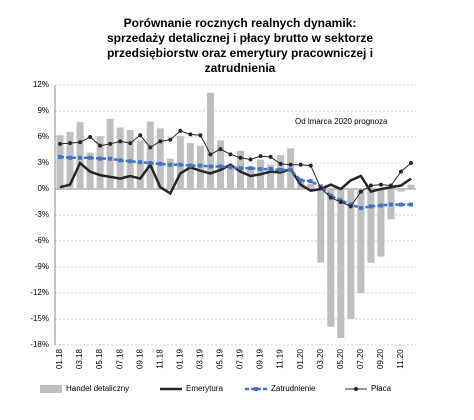 The height and width of the screenshot is (420, 474). I want to click on x-tick-label: 11.19, so click(280, 359).